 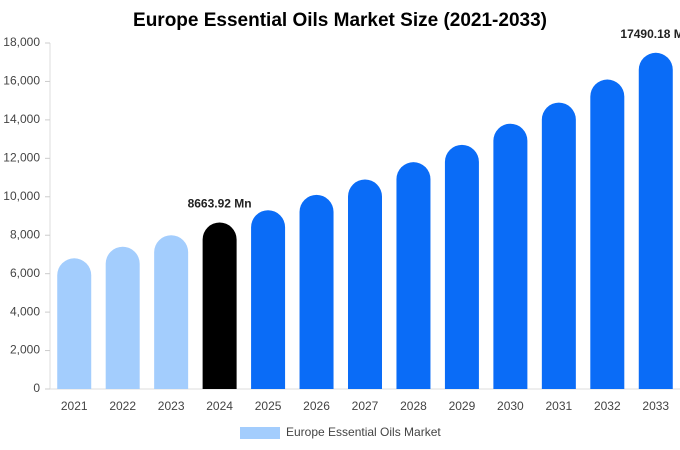 I want to click on x-tick-label: 2028, so click(x=413, y=406).